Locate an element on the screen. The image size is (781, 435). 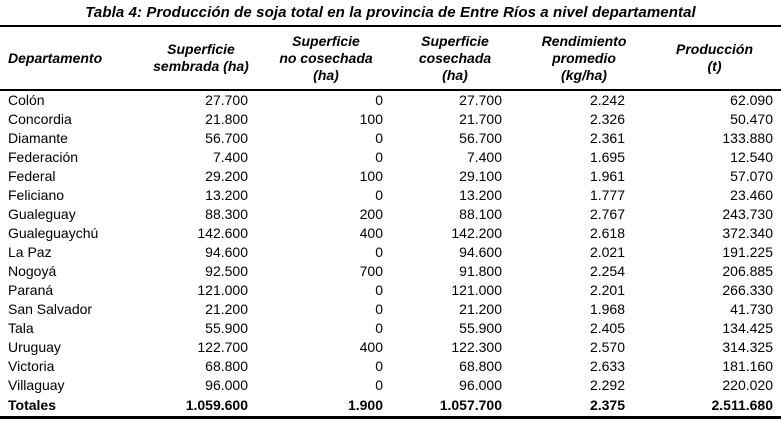
departamento-cell: Tala is located at coordinates (21, 328).